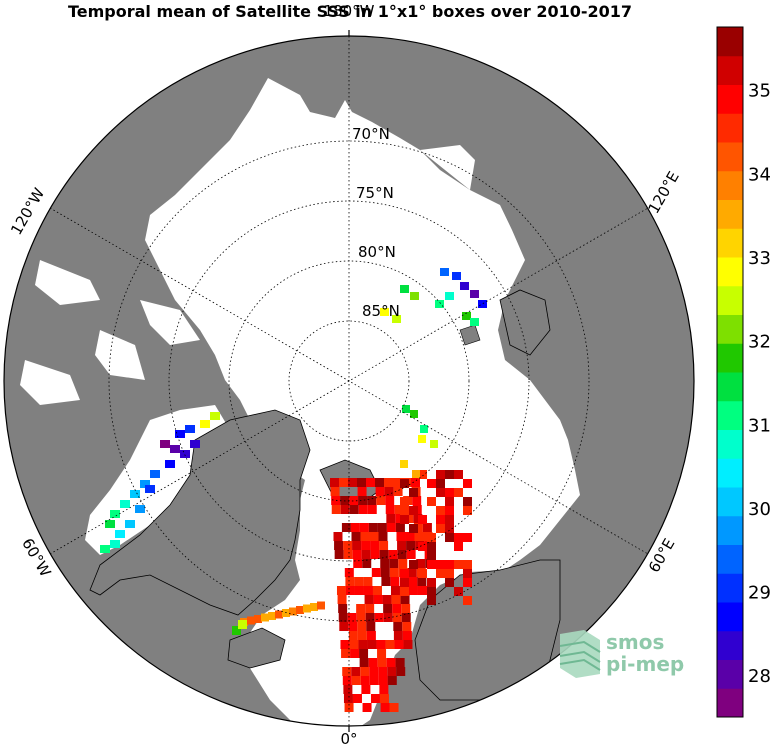 Image resolution: width=775 pixels, height=746 pixels. I want to click on smos-pi-mep-logo: smos pi-mep, so click(626, 656).